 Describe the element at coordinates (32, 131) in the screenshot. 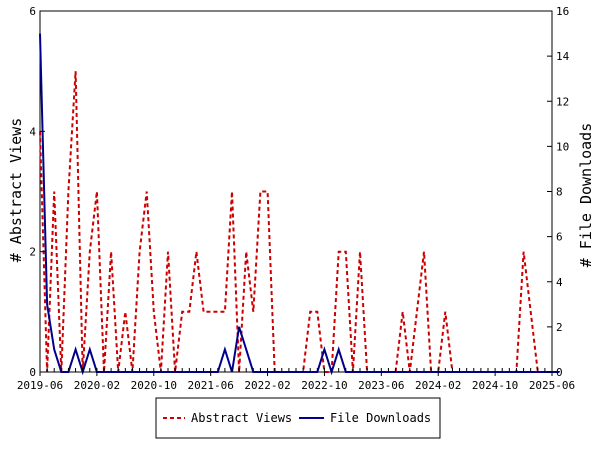

I see `y-tick-label: 4` at that location.